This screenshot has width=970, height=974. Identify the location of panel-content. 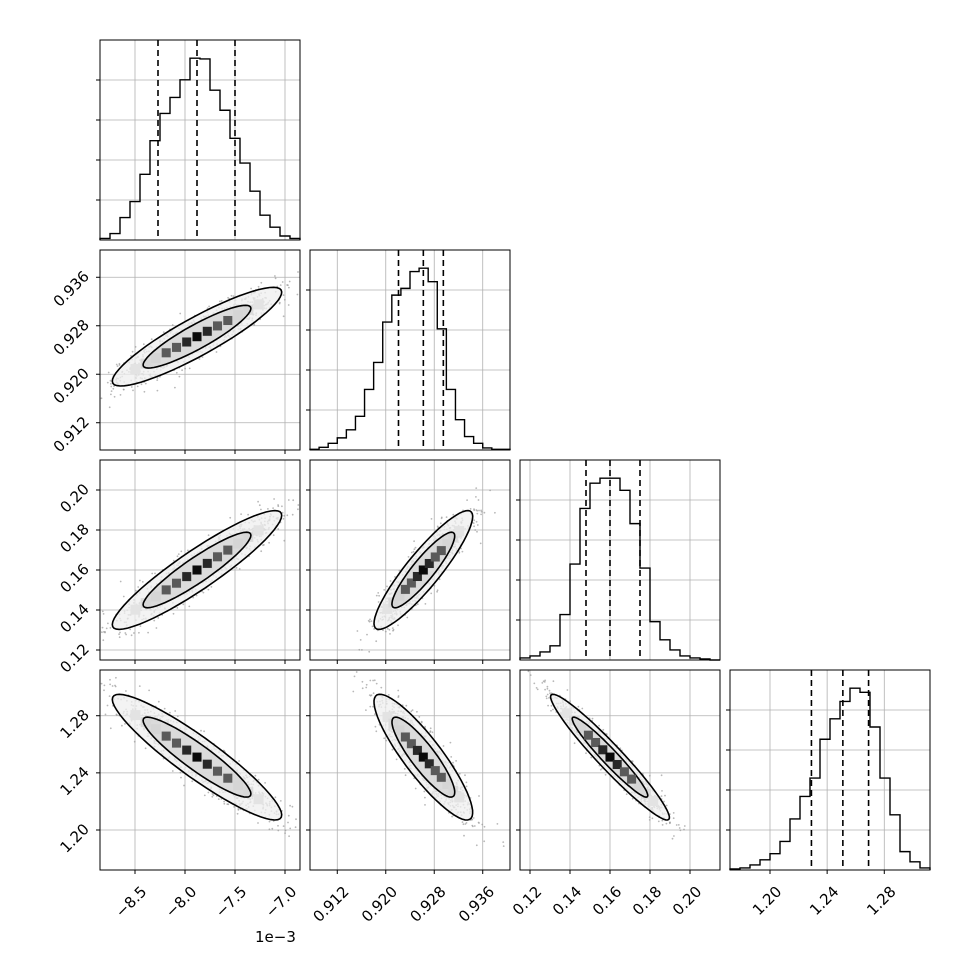
(194, 350).